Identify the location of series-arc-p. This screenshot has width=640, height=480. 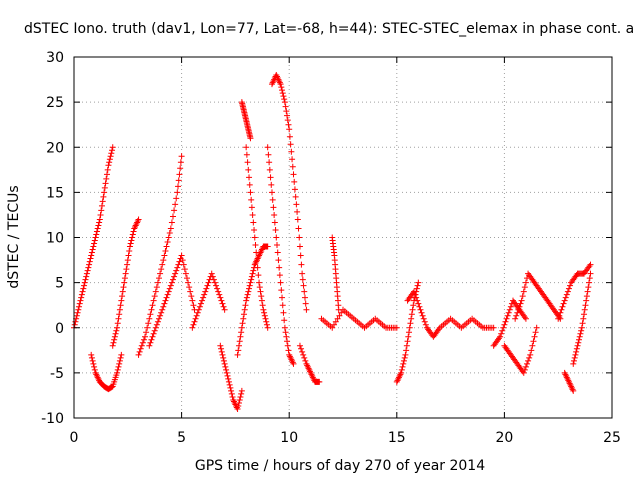
(407, 332).